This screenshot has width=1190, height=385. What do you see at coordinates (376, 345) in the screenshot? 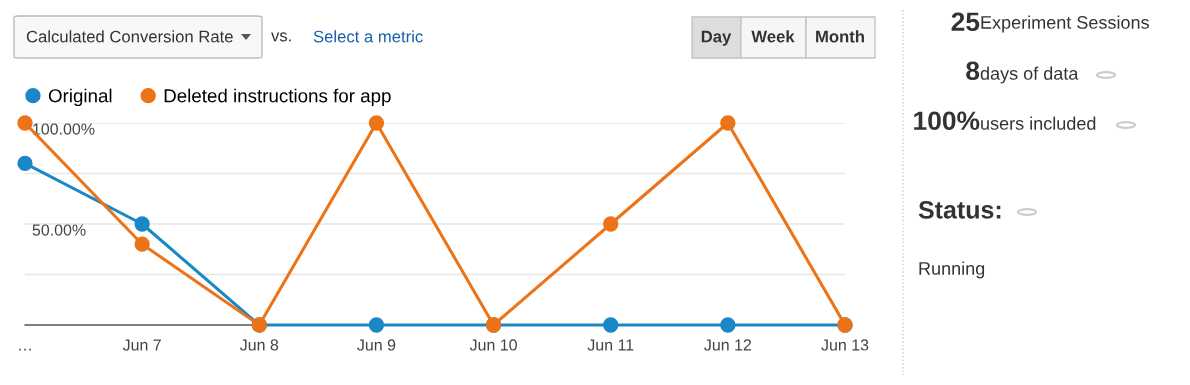
I see `x-tick-label: Jun 9` at bounding box center [376, 345].